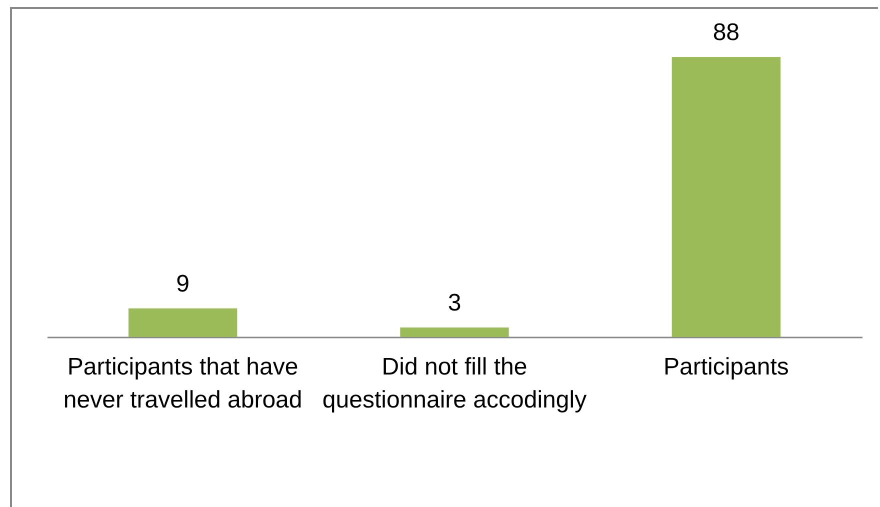  Describe the element at coordinates (454, 384) in the screenshot. I see `x-tick-label: Did not fill the questionnaire accodingly` at that location.